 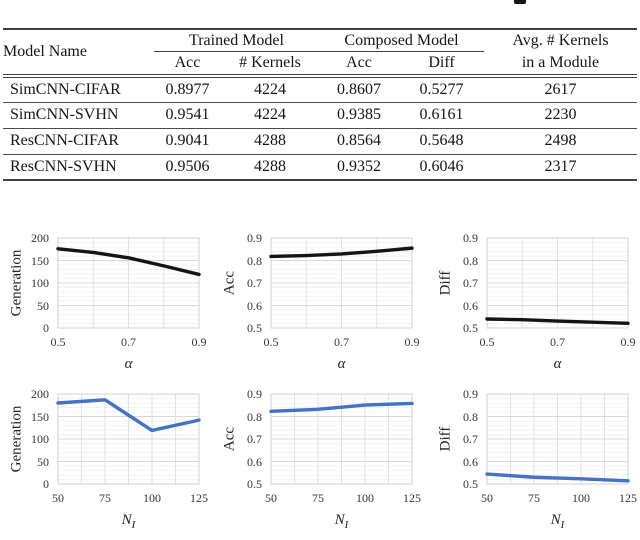 I want to click on table-row: ResCNN-CIFAR 0.9041 4288 0.8564 0.5648 2498, so click(x=320, y=141).